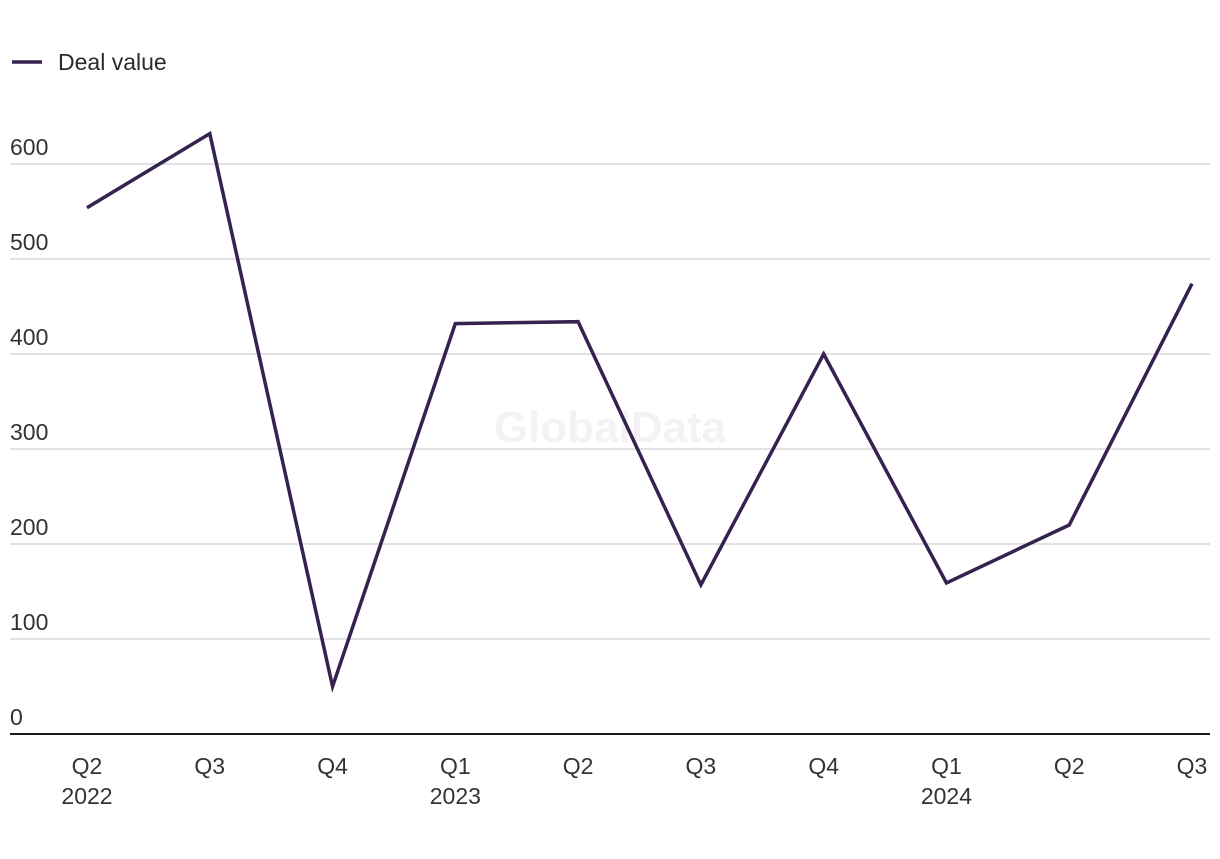  I want to click on y-tick-label: 400, so click(29, 337).